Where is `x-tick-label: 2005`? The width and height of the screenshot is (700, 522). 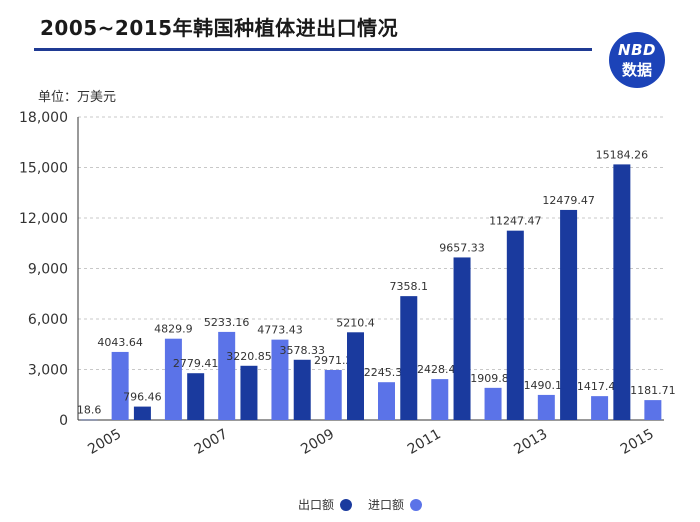 x-tick-label: 2005 is located at coordinates (104, 442).